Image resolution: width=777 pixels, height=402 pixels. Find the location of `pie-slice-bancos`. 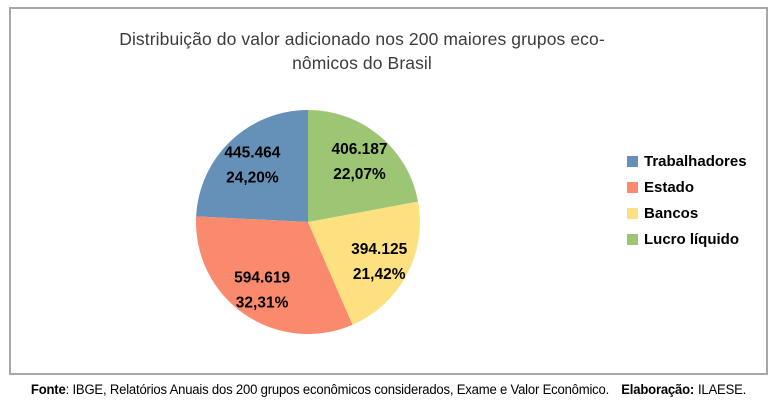

pie-slice-bancos is located at coordinates (364, 263).